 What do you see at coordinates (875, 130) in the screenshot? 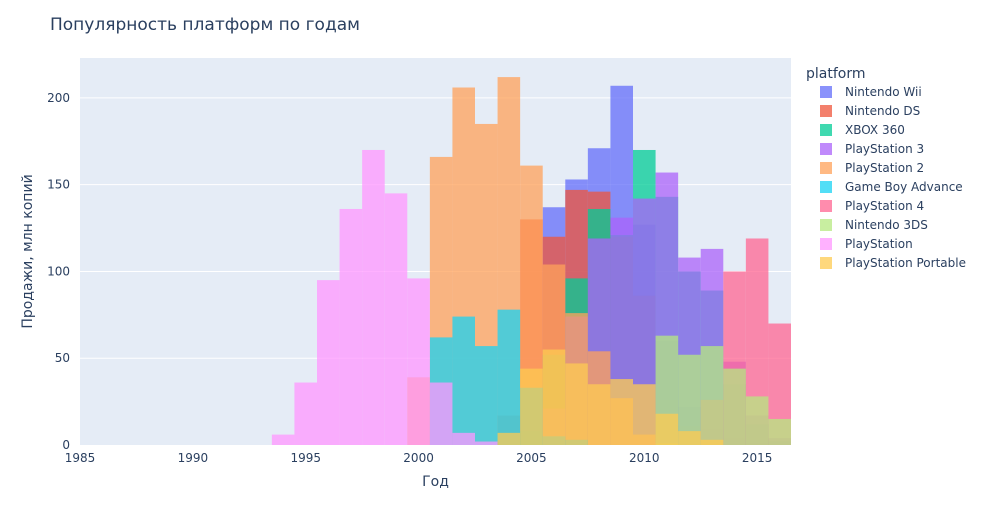
I see `legend-label: XBOX 360` at bounding box center [875, 130].